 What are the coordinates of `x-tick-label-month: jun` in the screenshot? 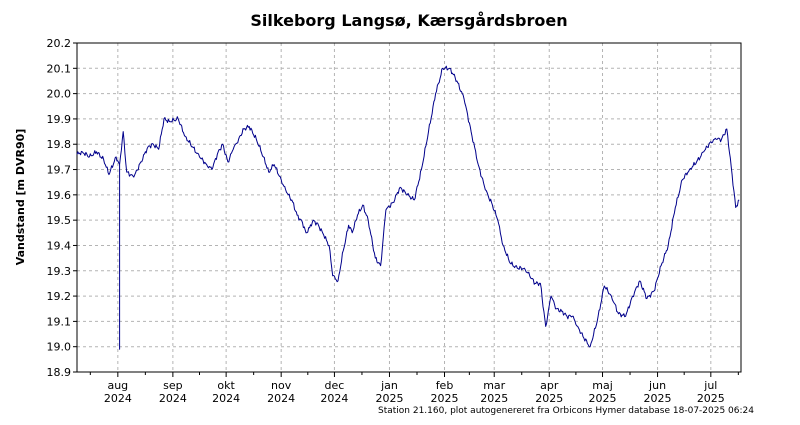 It's located at (657, 385).